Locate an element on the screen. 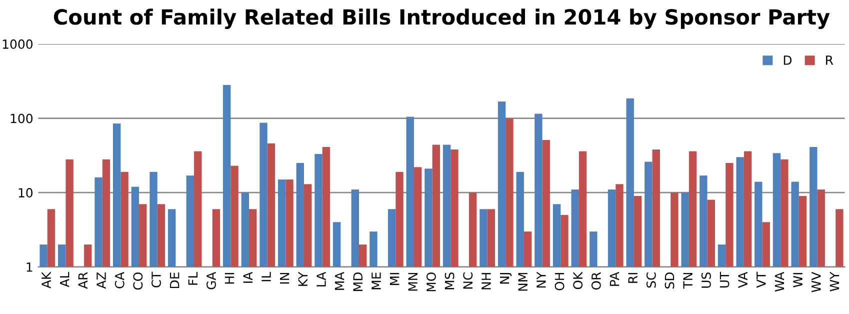 Image resolution: width=849 pixels, height=314 pixels. y-tick-label: 100 is located at coordinates (21, 119).